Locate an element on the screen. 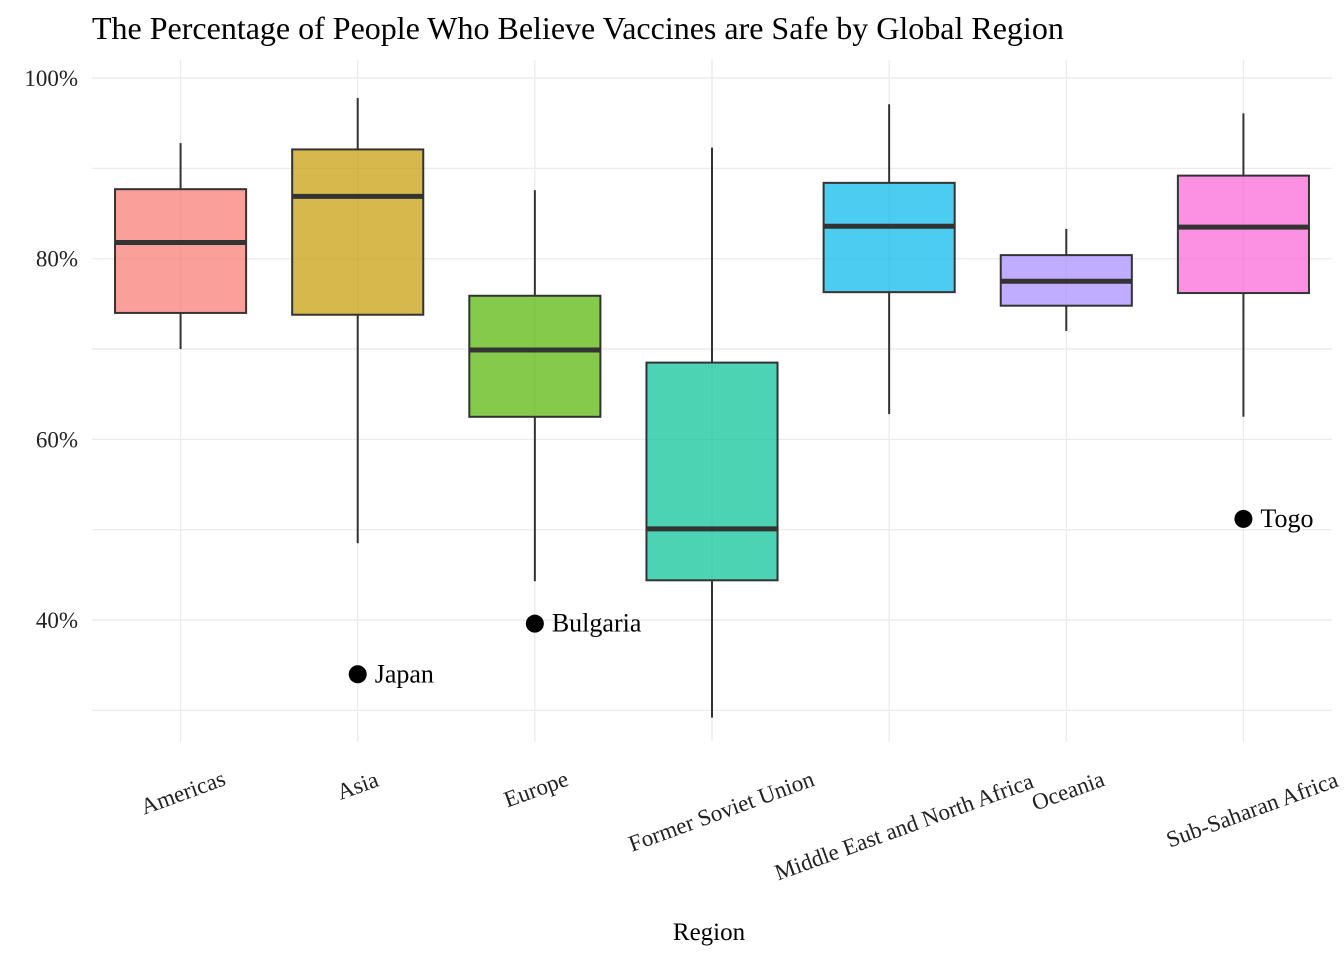  x-tick-label: Asia is located at coordinates (358, 786).